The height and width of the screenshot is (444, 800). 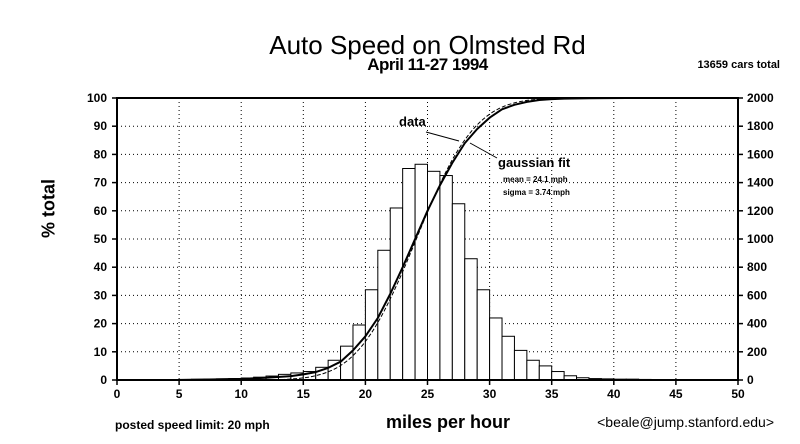 I want to click on y2-tick-label: 1200, so click(x=760, y=211).